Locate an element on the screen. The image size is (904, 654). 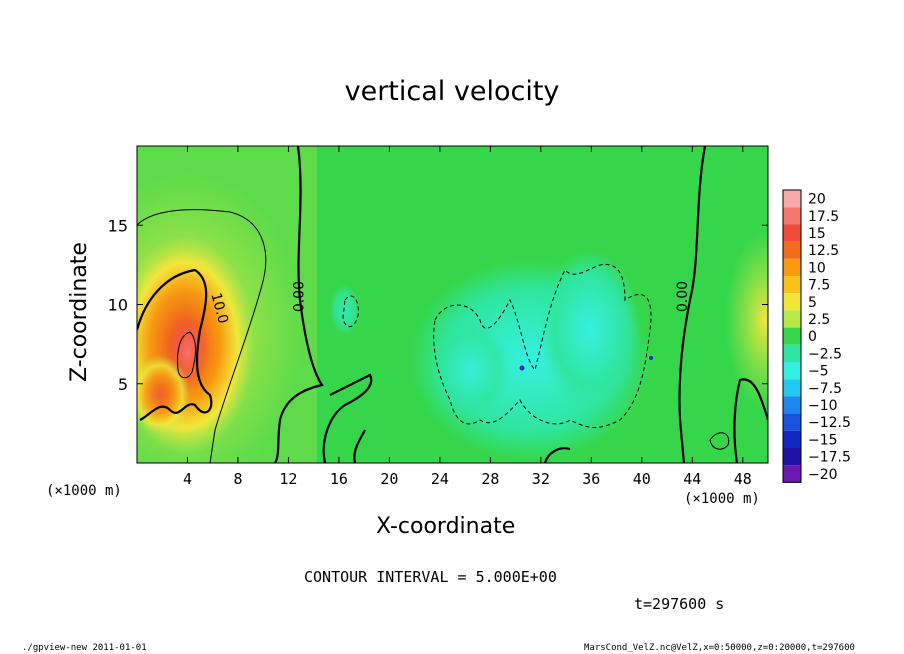
colorbar-level-label: 5 is located at coordinates (812, 303).